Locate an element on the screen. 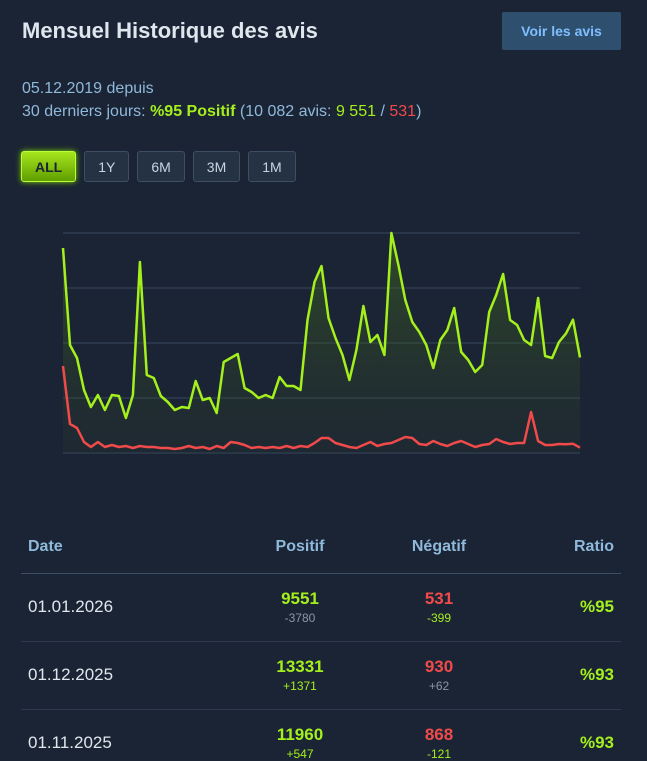 This screenshot has height=761, width=647. range-buttons: ALL 1Y 6M 3M 1M is located at coordinates (158, 166).